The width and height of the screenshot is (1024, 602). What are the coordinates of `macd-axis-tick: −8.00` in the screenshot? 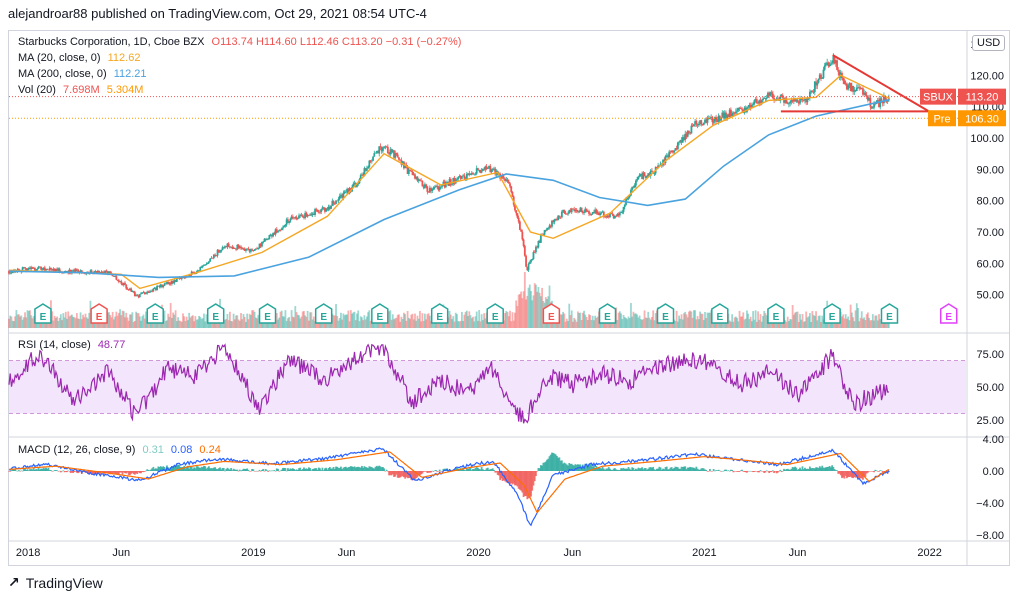 It's located at (990, 536).